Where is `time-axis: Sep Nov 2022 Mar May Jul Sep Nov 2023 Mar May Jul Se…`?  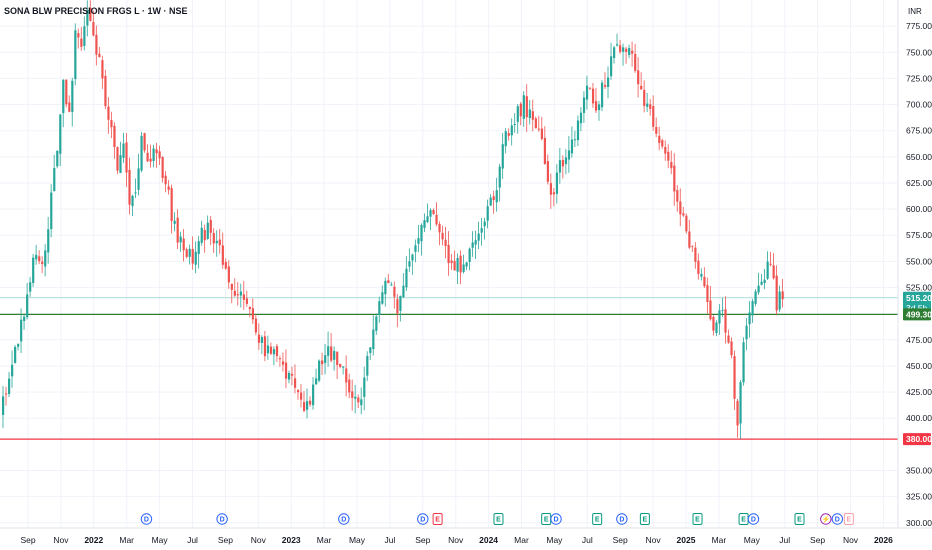
time-axis: Sep Nov 2022 Mar May Jul Sep Nov 2023 Mar May Jul Se… is located at coordinates (456, 540).